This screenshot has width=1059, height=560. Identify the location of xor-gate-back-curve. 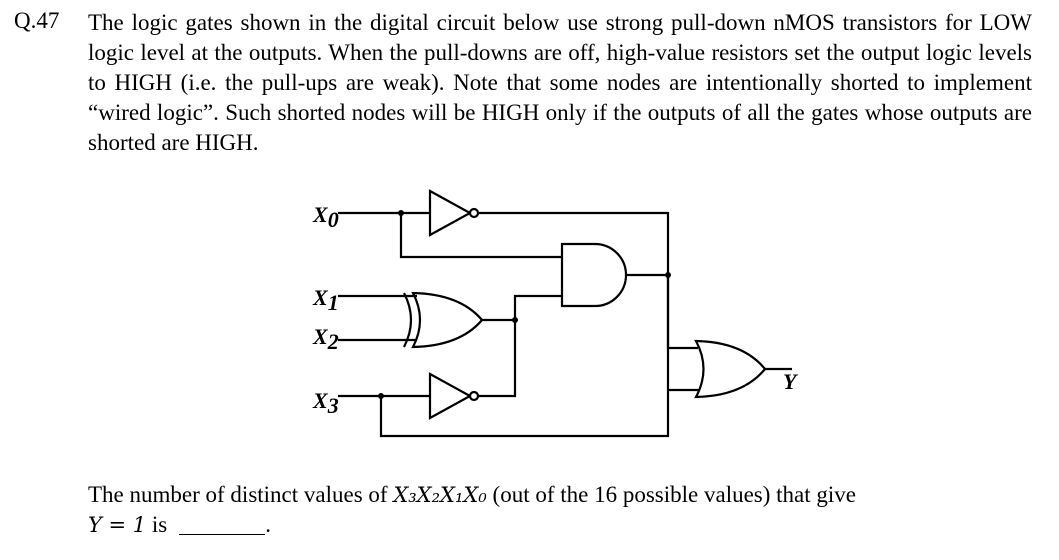
(408, 320).